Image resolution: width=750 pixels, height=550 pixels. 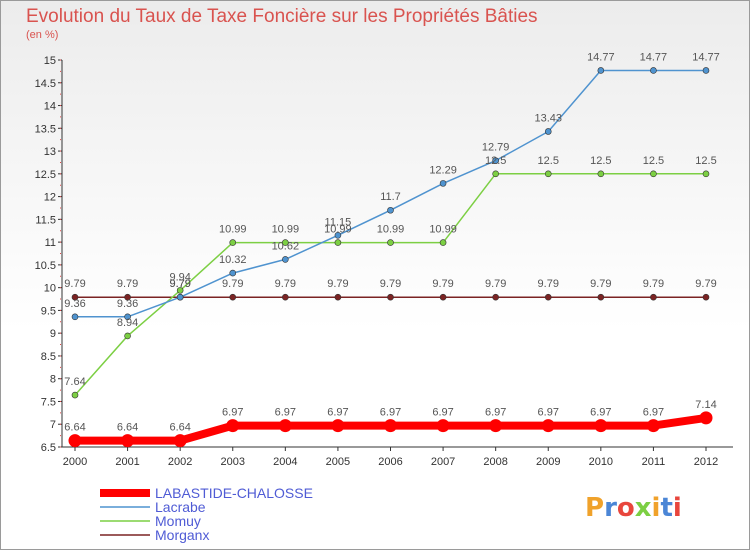 What do you see at coordinates (182, 535) in the screenshot?
I see `legend-label: Morganx` at bounding box center [182, 535].